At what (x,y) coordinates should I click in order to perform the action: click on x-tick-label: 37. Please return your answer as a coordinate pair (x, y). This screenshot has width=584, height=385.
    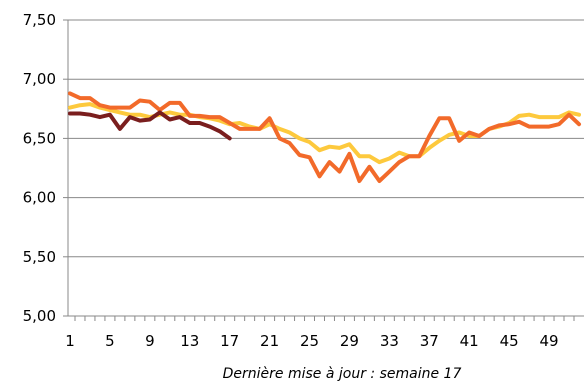
    Looking at the image, I should click on (429, 341).